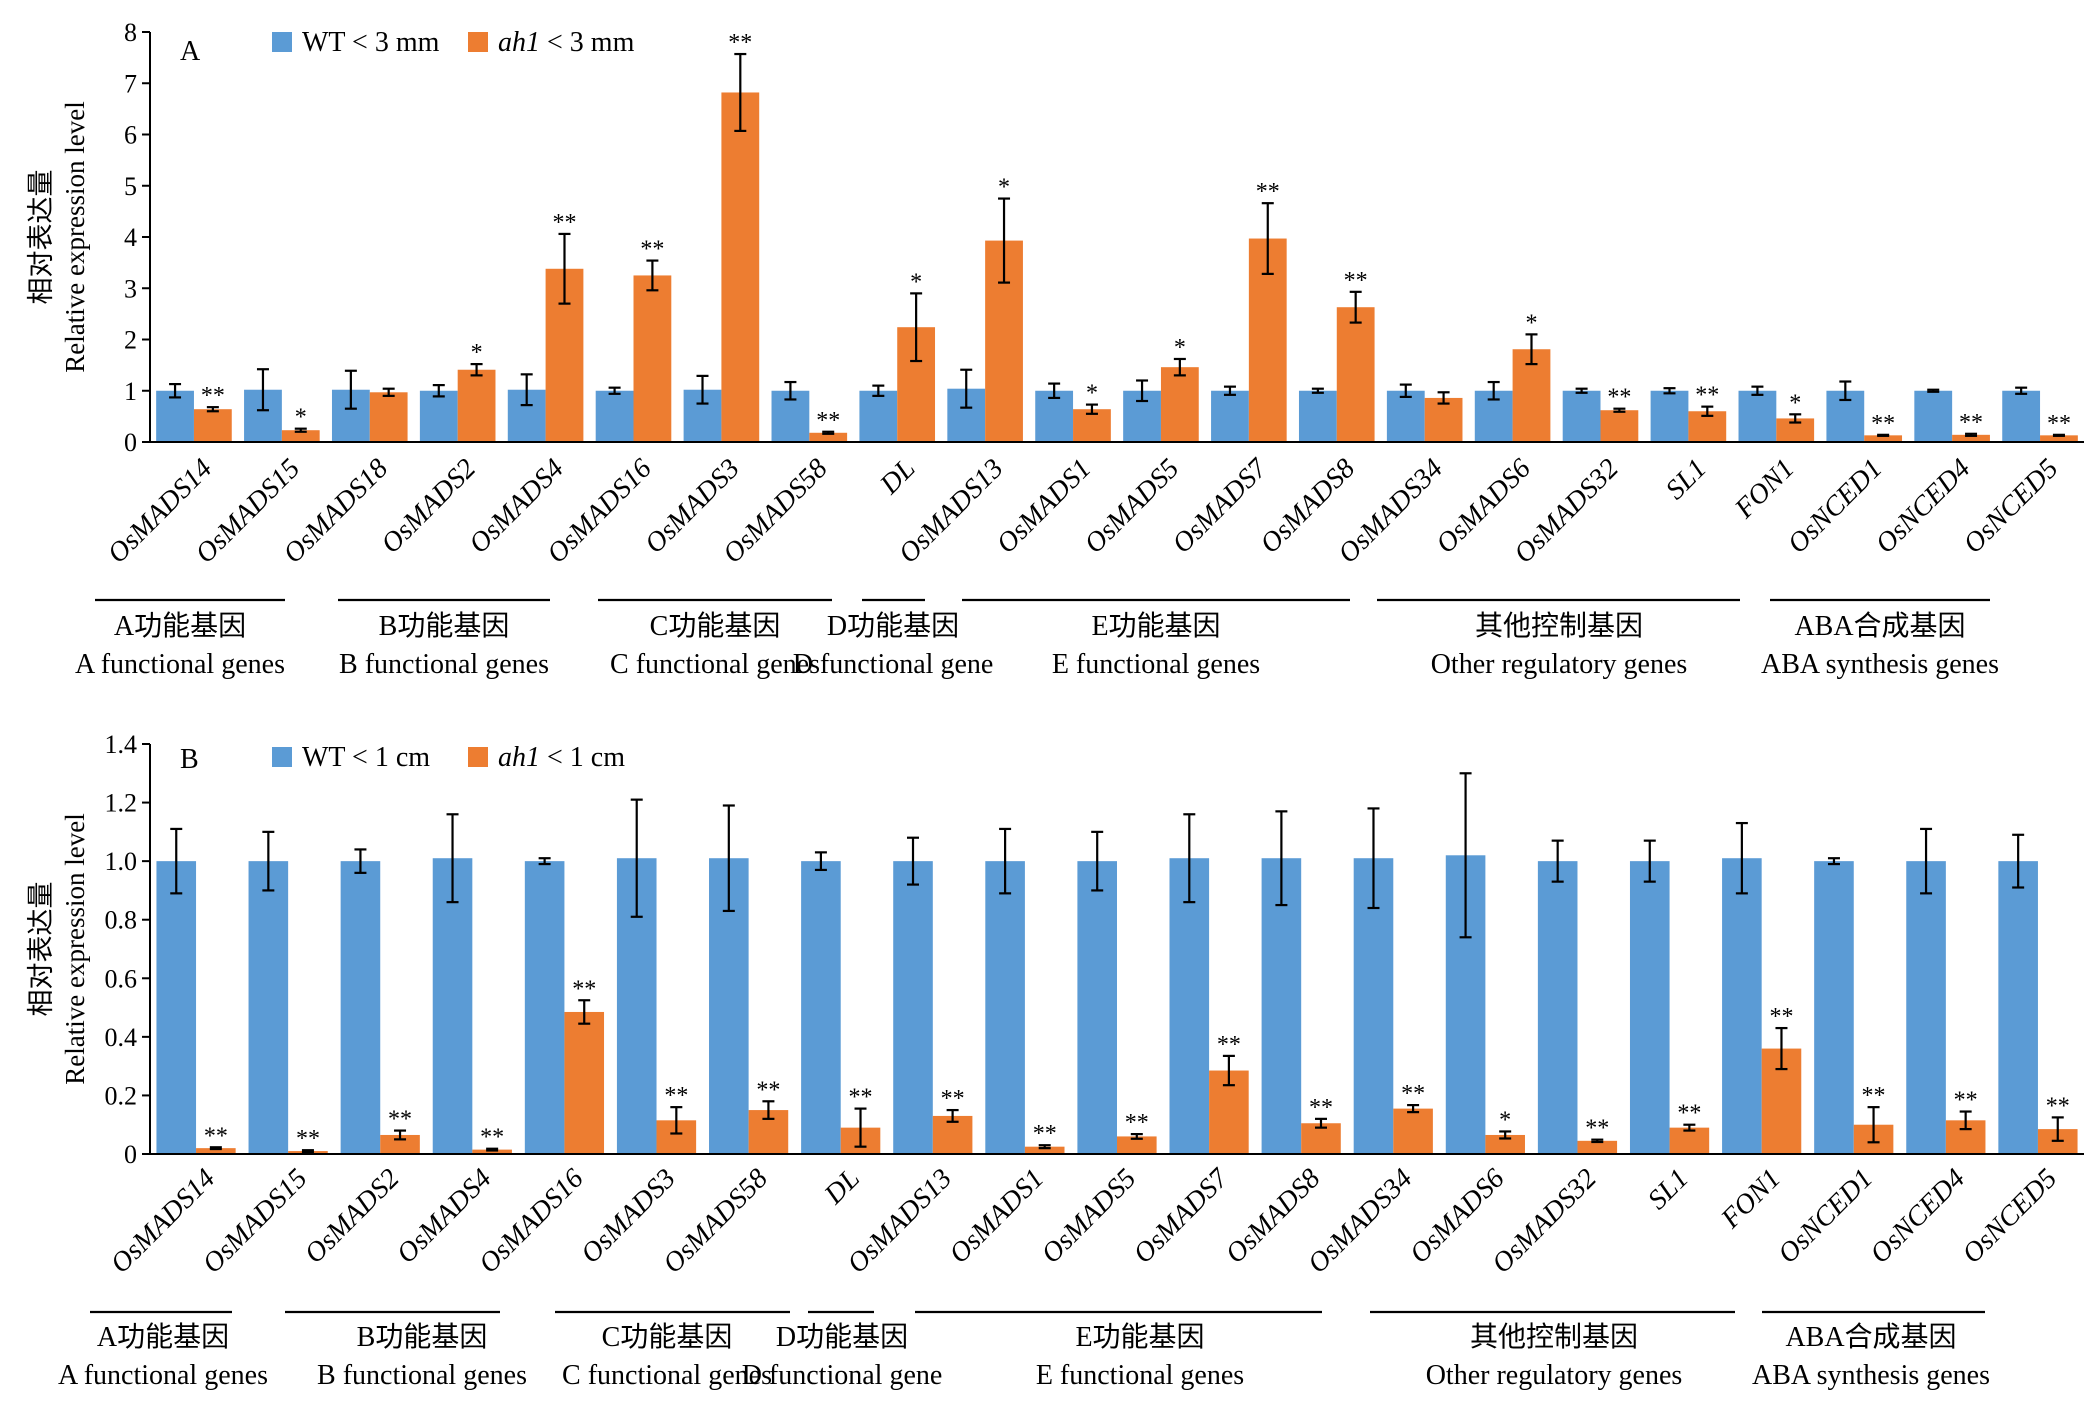  Describe the element at coordinates (121, 1095) in the screenshot. I see `y-tick-label: 0.2` at that location.